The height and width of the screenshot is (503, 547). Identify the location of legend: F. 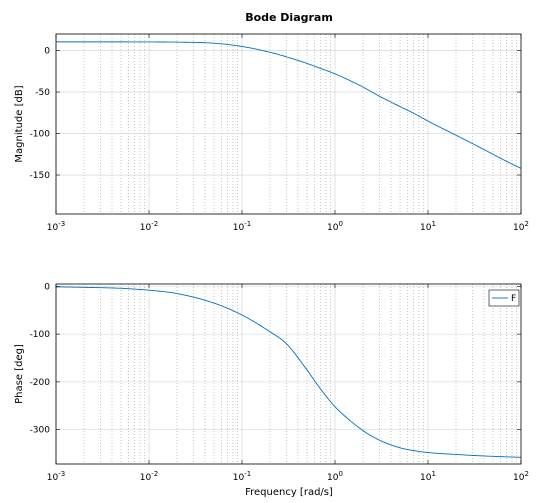
(504, 298).